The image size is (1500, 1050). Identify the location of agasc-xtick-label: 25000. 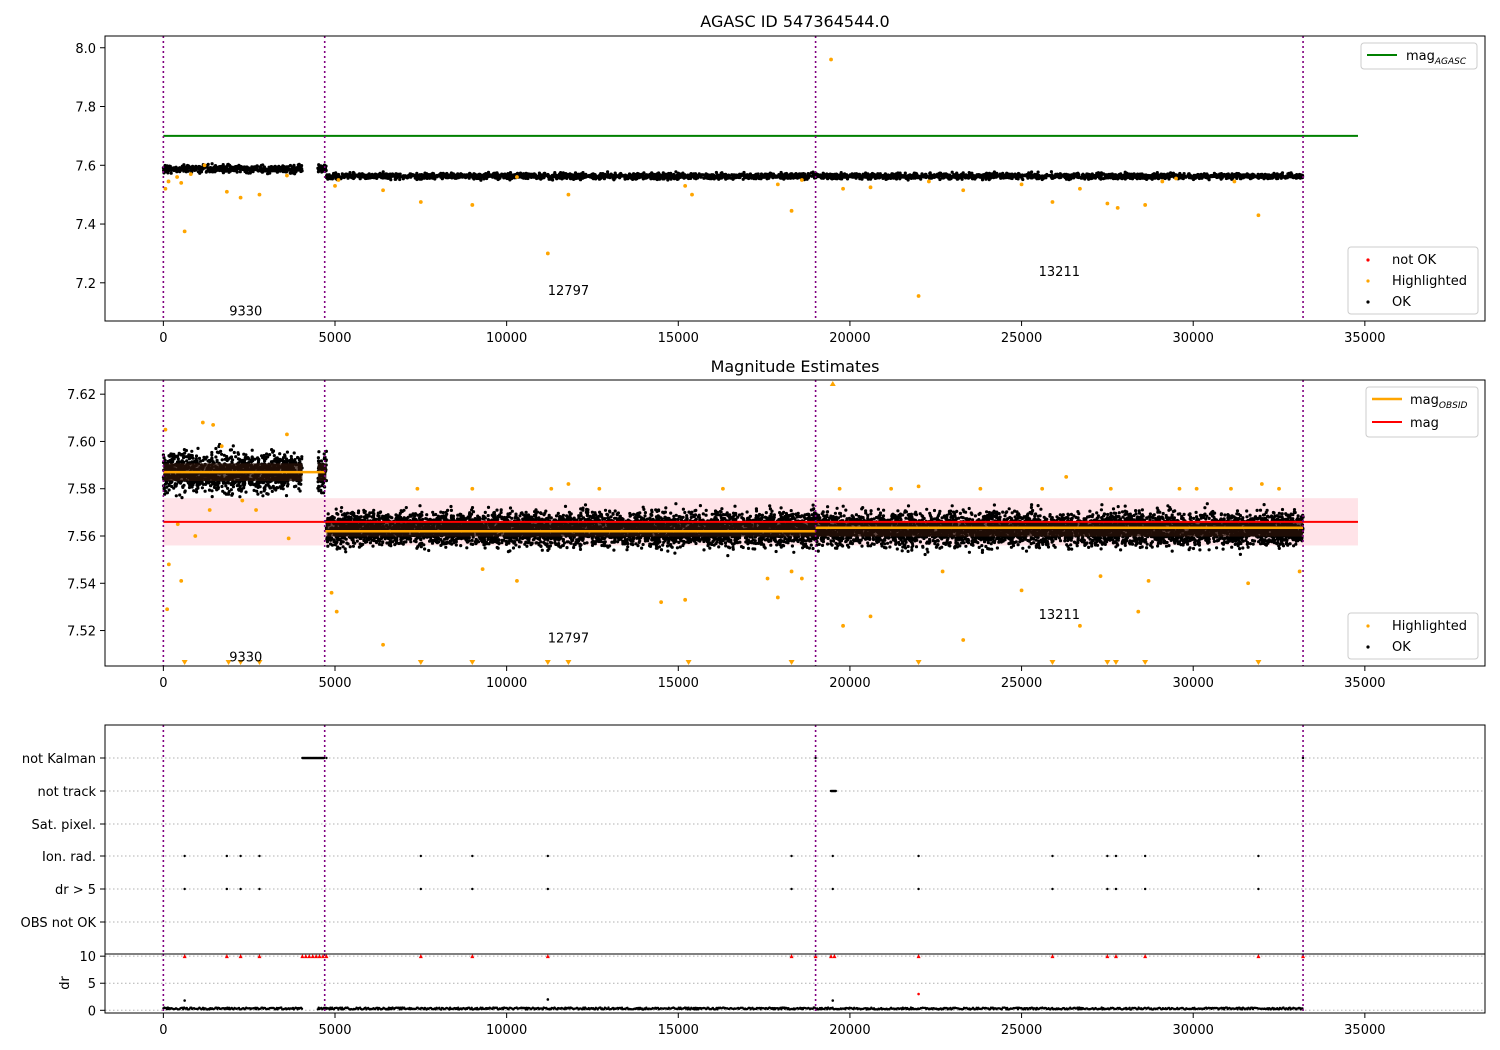
(1021, 338).